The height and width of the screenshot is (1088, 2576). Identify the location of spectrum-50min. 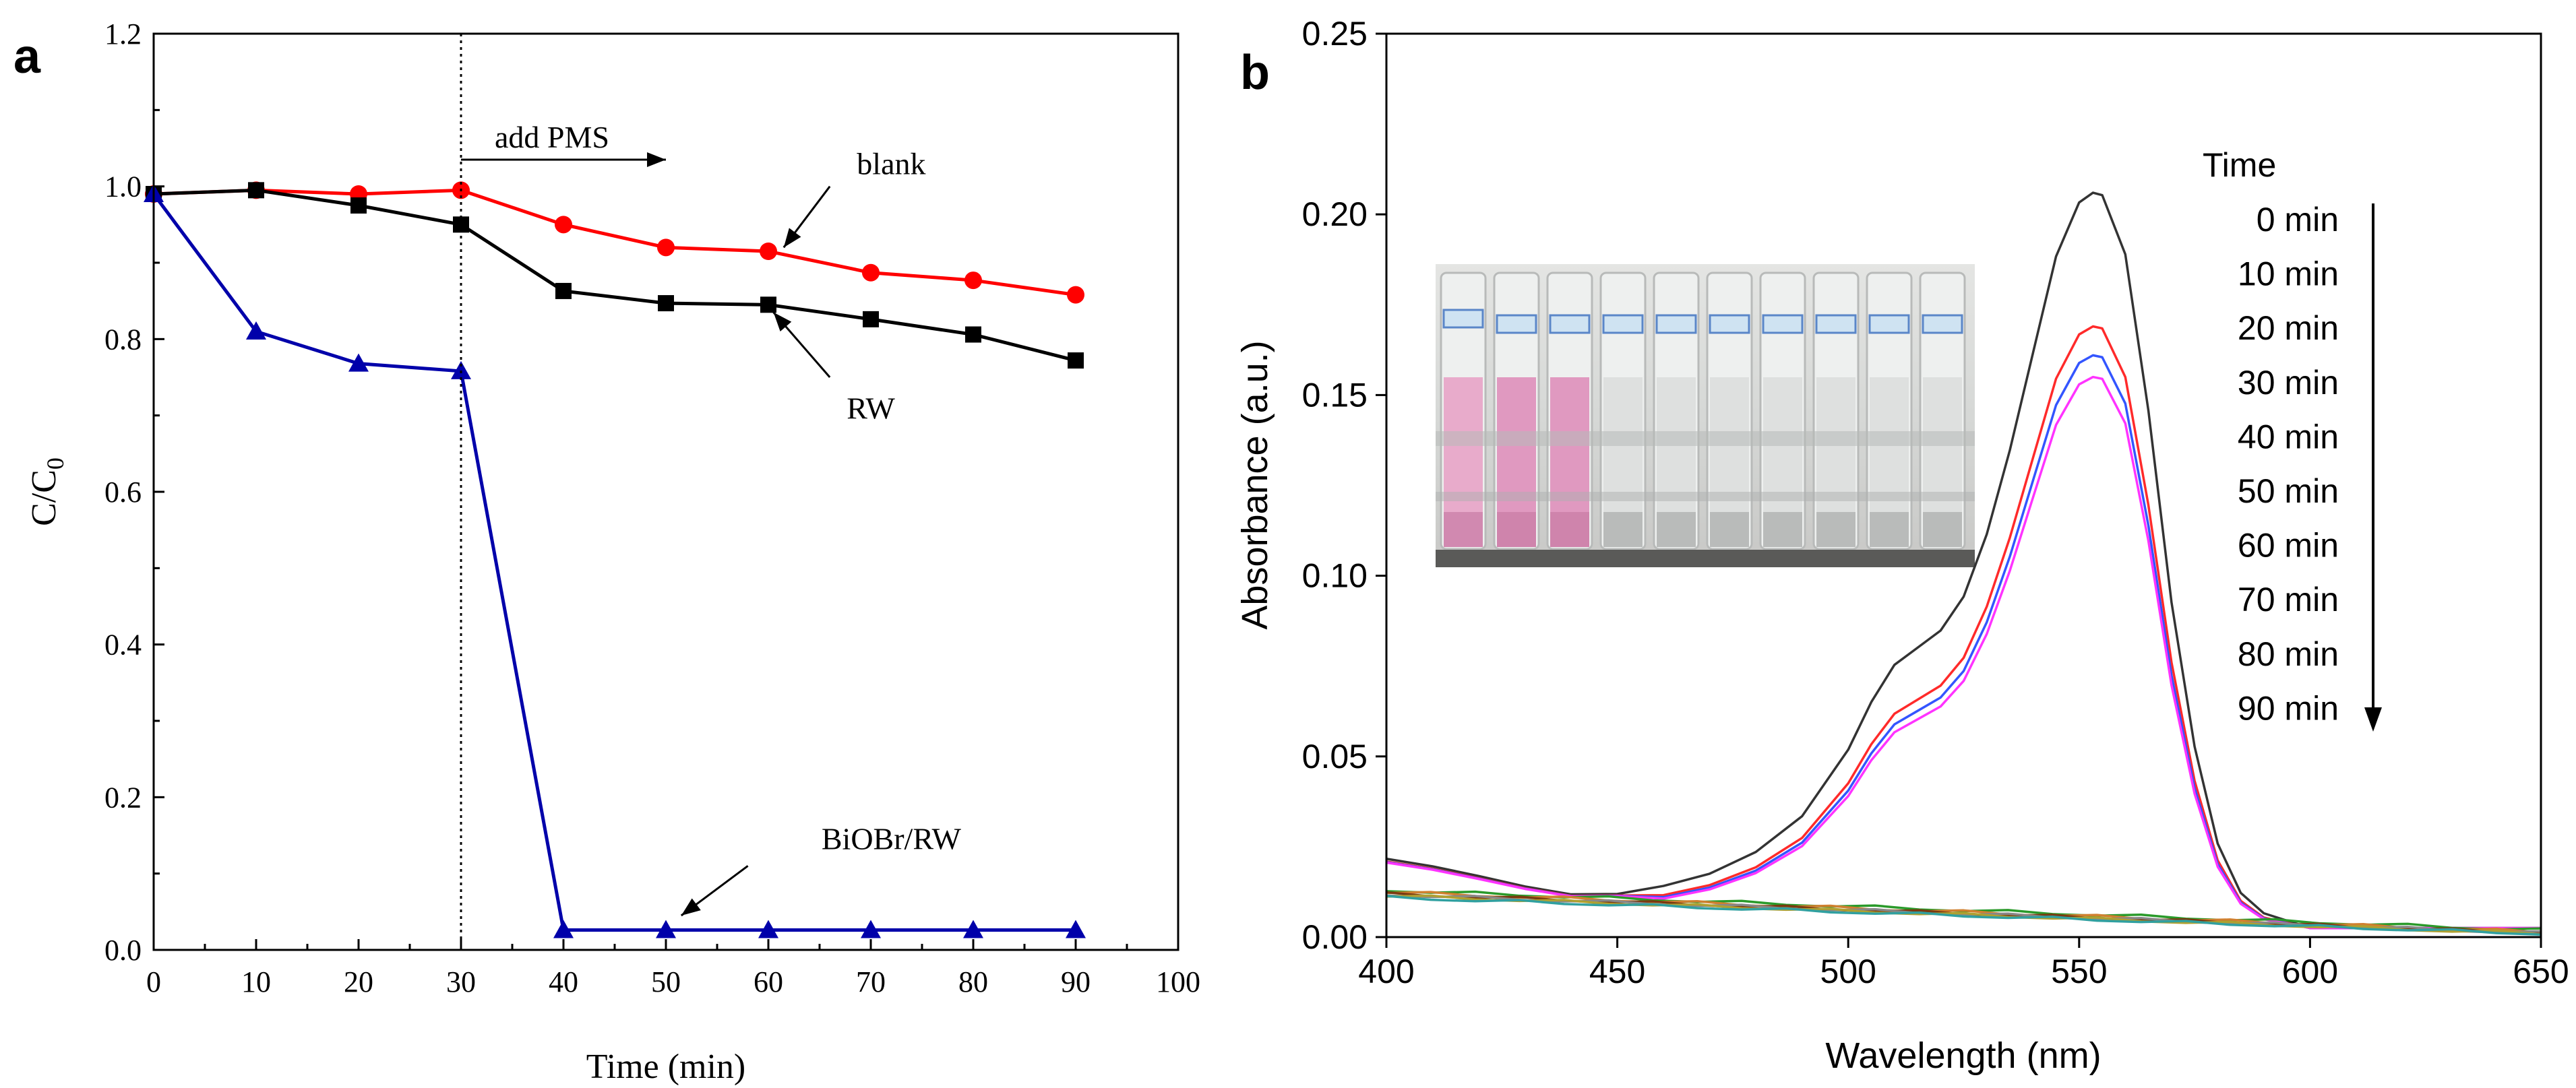
(1964, 912).